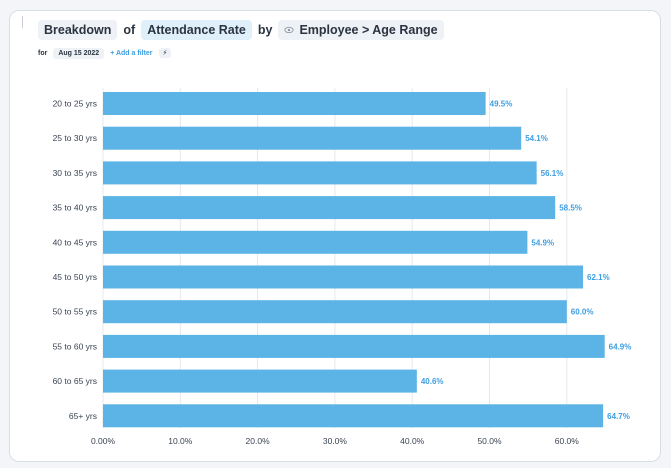  Describe the element at coordinates (103, 441) in the screenshot. I see `x-tick-label: 0.00%` at that location.